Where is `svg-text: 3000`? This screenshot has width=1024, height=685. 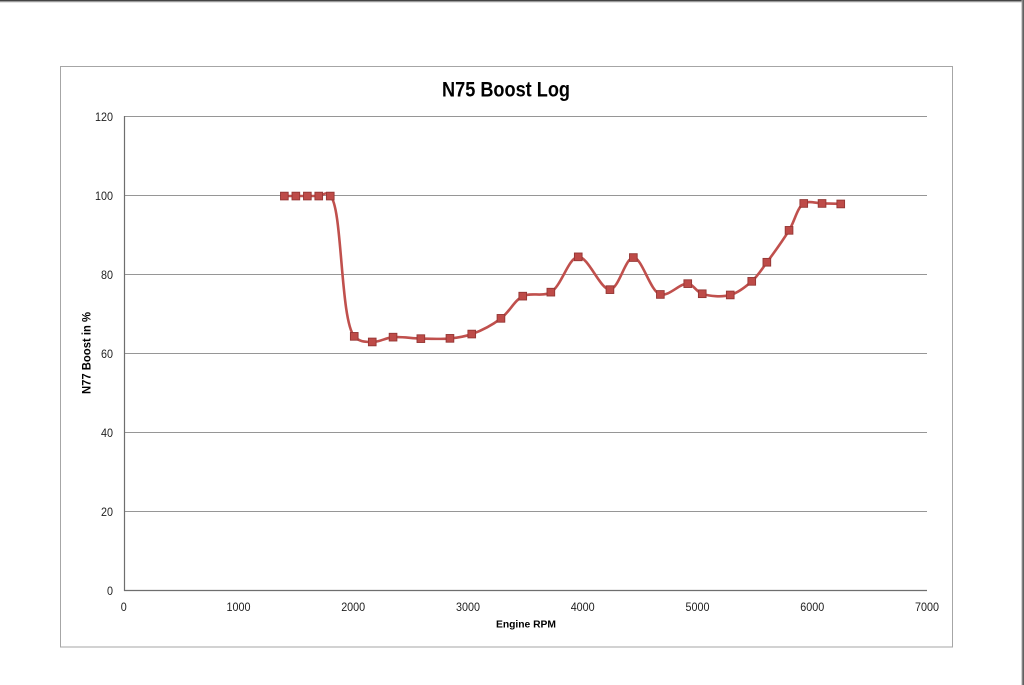 svg-text: 3000 is located at coordinates (468, 607).